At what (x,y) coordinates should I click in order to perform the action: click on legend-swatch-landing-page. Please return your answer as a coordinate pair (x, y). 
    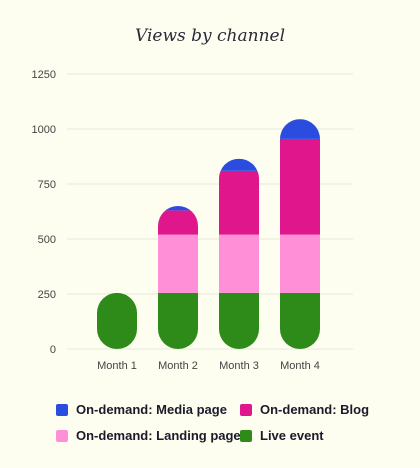
    Looking at the image, I should click on (62, 435).